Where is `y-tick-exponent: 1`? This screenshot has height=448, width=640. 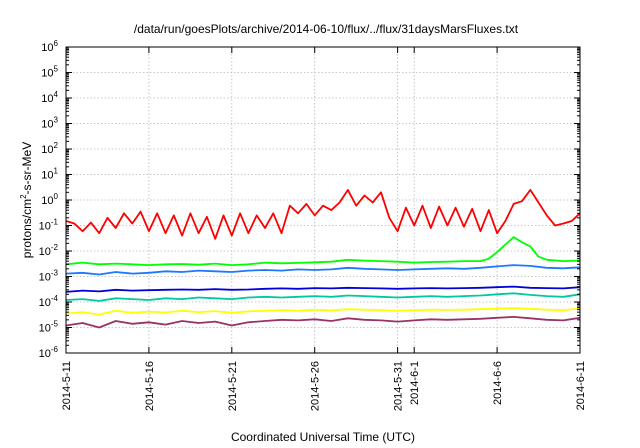 y-tick-exponent: 1 is located at coordinates (56, 171).